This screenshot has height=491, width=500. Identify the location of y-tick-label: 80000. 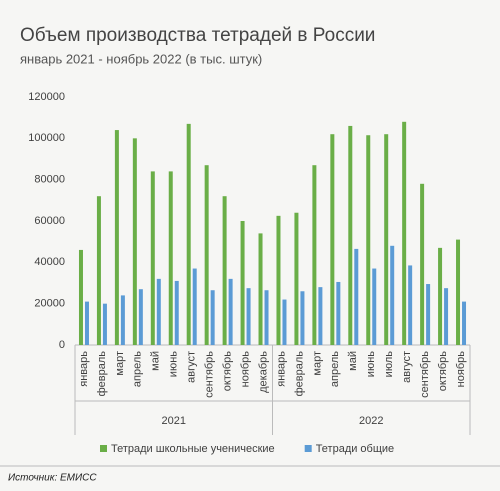
(49, 180).